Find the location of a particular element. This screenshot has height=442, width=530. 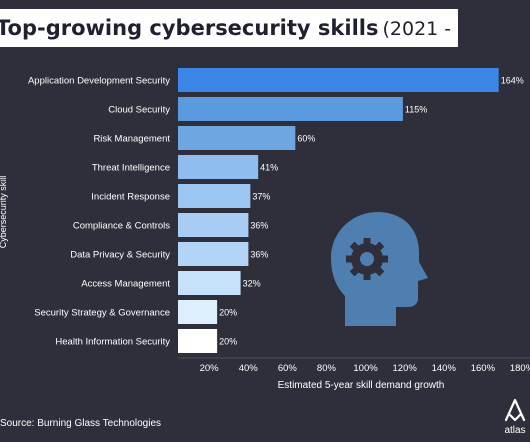

value-label: 41% is located at coordinates (269, 168).